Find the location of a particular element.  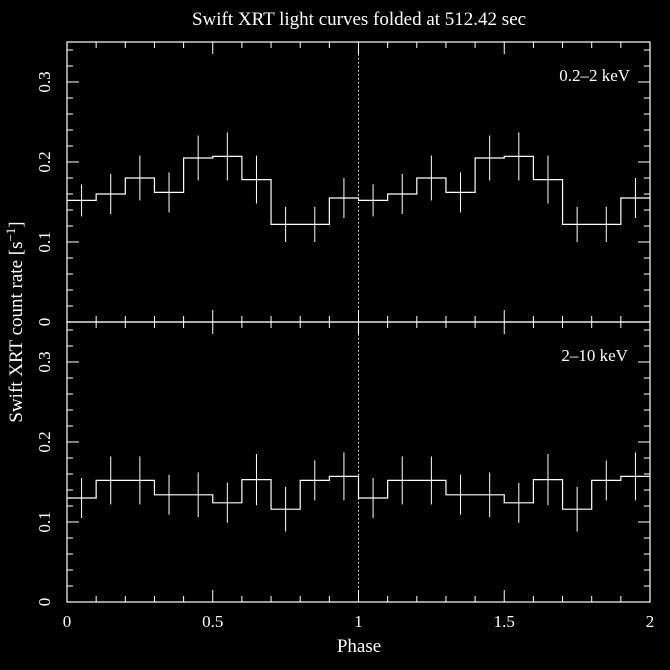

panel-2-band-label: 2–10 keV is located at coordinates (594, 355).